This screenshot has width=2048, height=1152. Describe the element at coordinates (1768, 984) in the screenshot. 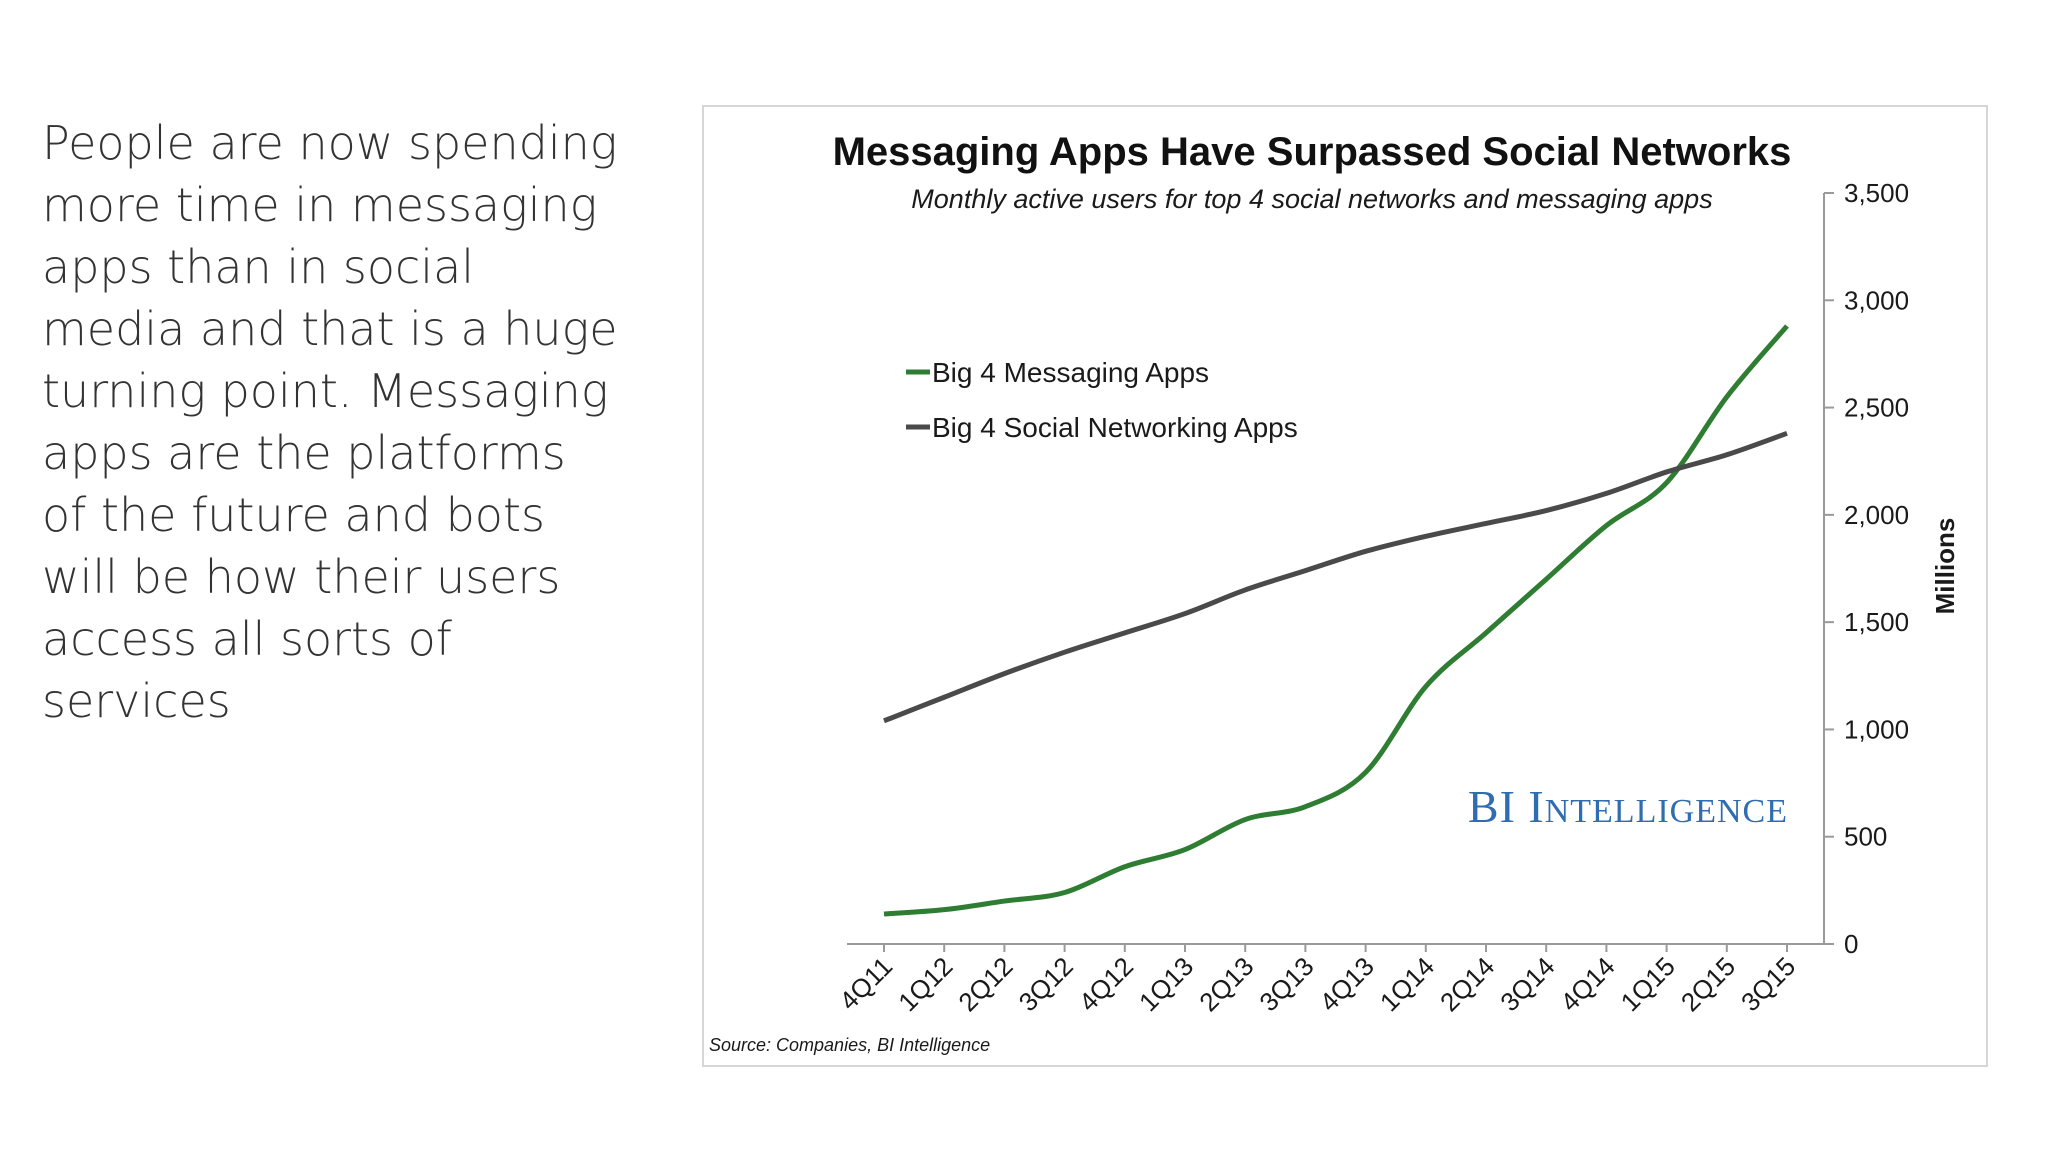

I see `x-tick-label: 3Q15` at that location.